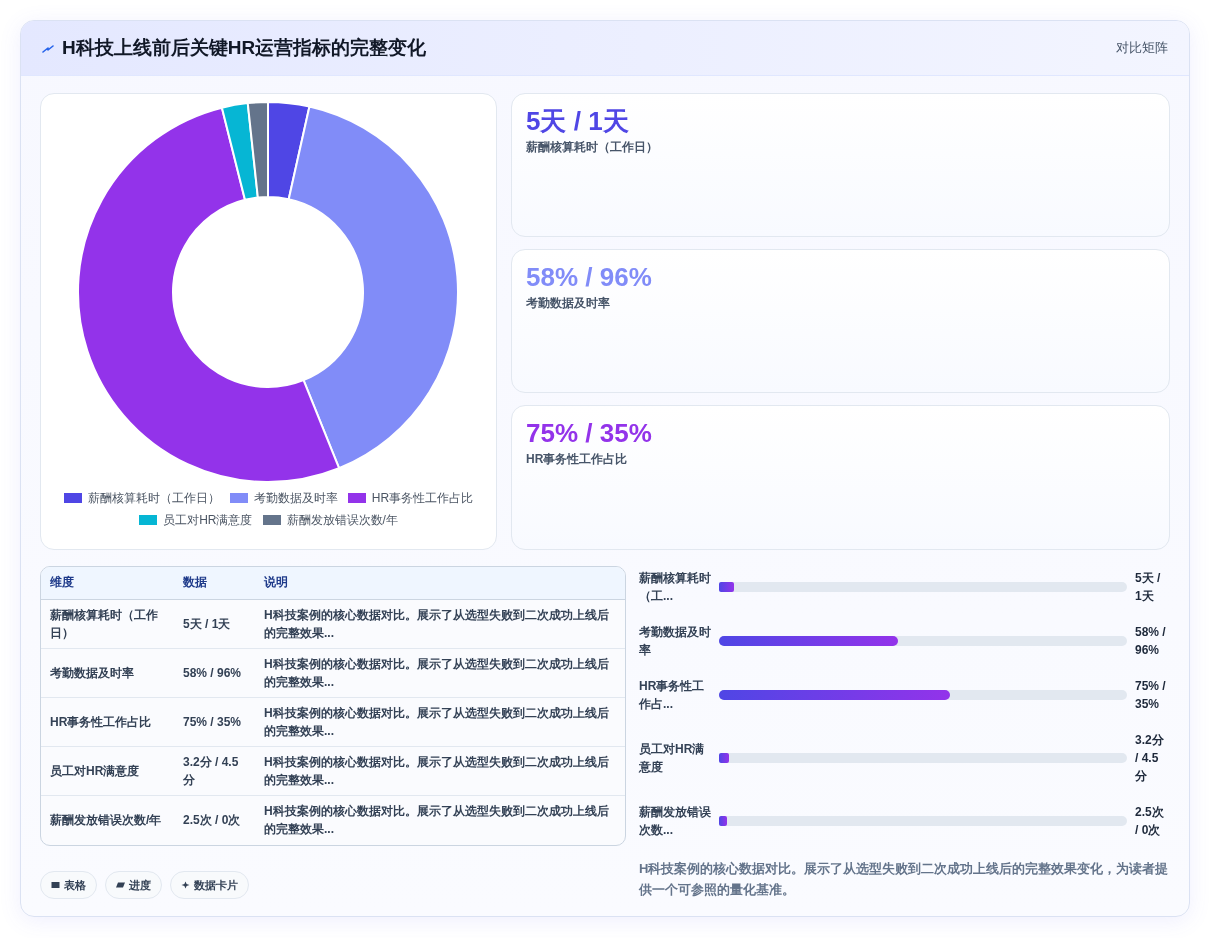 The image size is (1210, 938). What do you see at coordinates (1142, 48) in the screenshot?
I see `text: 对比矩阵` at bounding box center [1142, 48].